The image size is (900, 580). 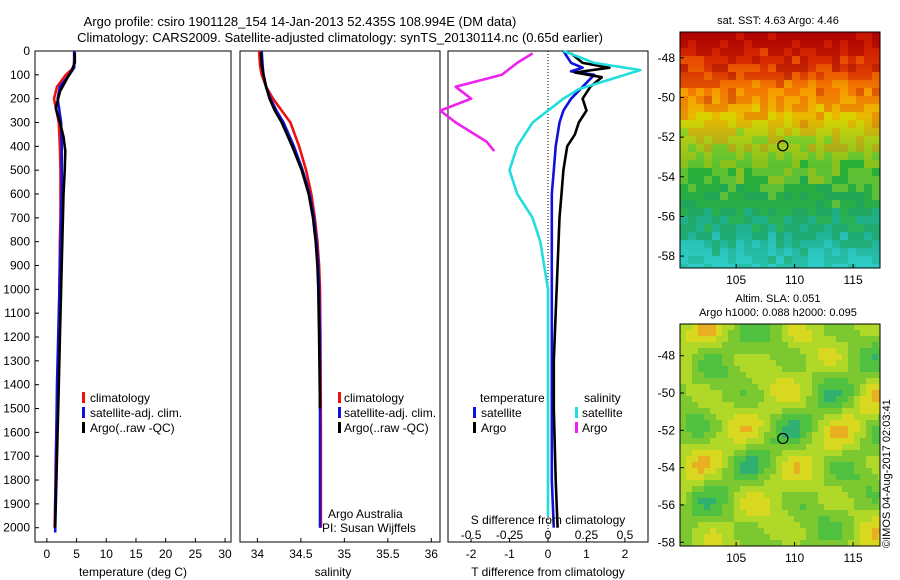 I want to click on legend-swatch-s-argo, so click(x=576, y=427).